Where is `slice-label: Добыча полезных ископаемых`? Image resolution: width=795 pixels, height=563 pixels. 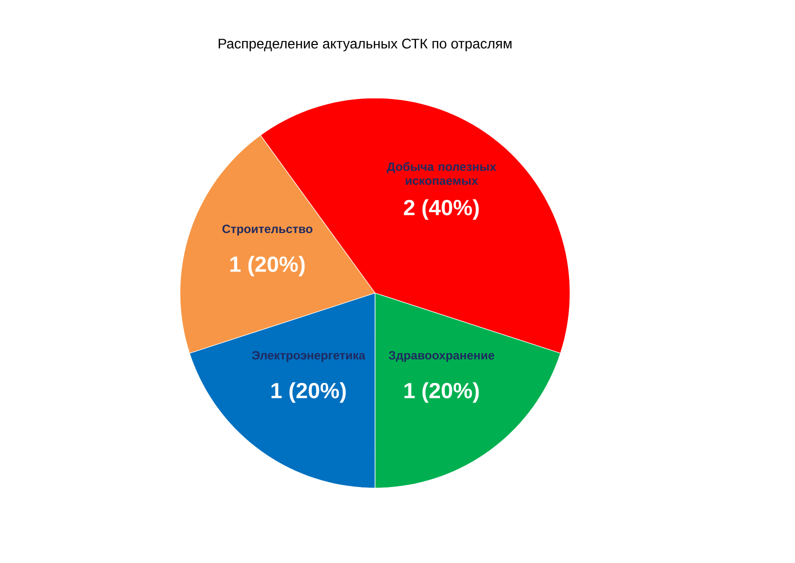
slice-label: Добыча полезных ископаемых is located at coordinates (441, 173).